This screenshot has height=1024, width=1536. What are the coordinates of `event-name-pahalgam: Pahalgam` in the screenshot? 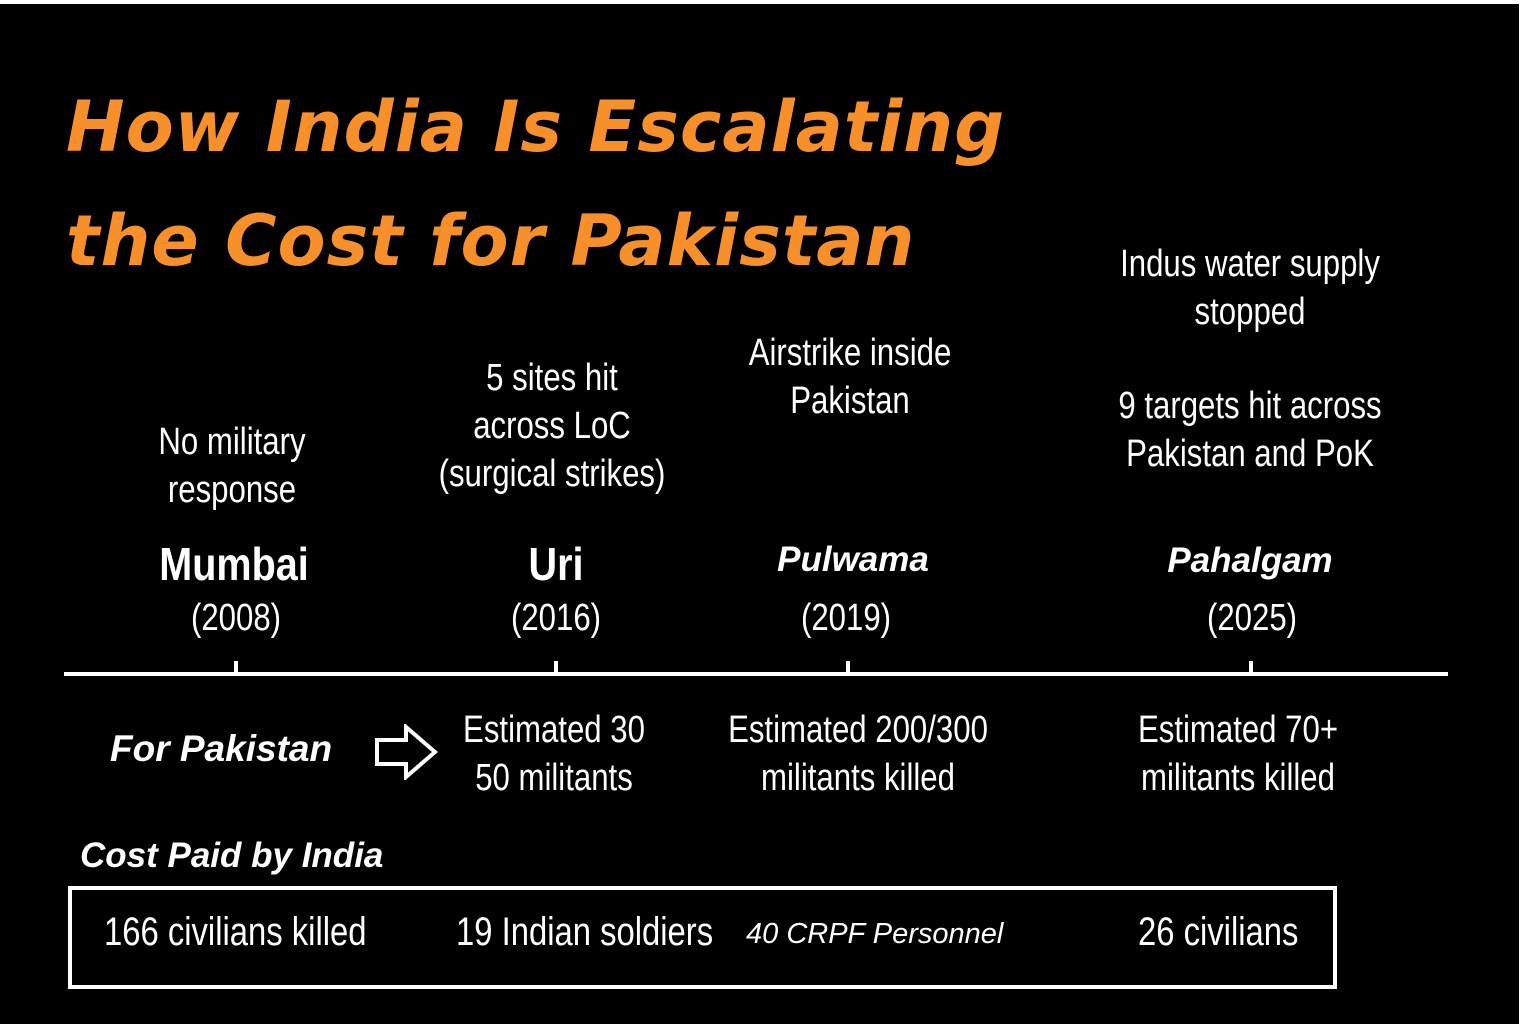 It's located at (1250, 560).